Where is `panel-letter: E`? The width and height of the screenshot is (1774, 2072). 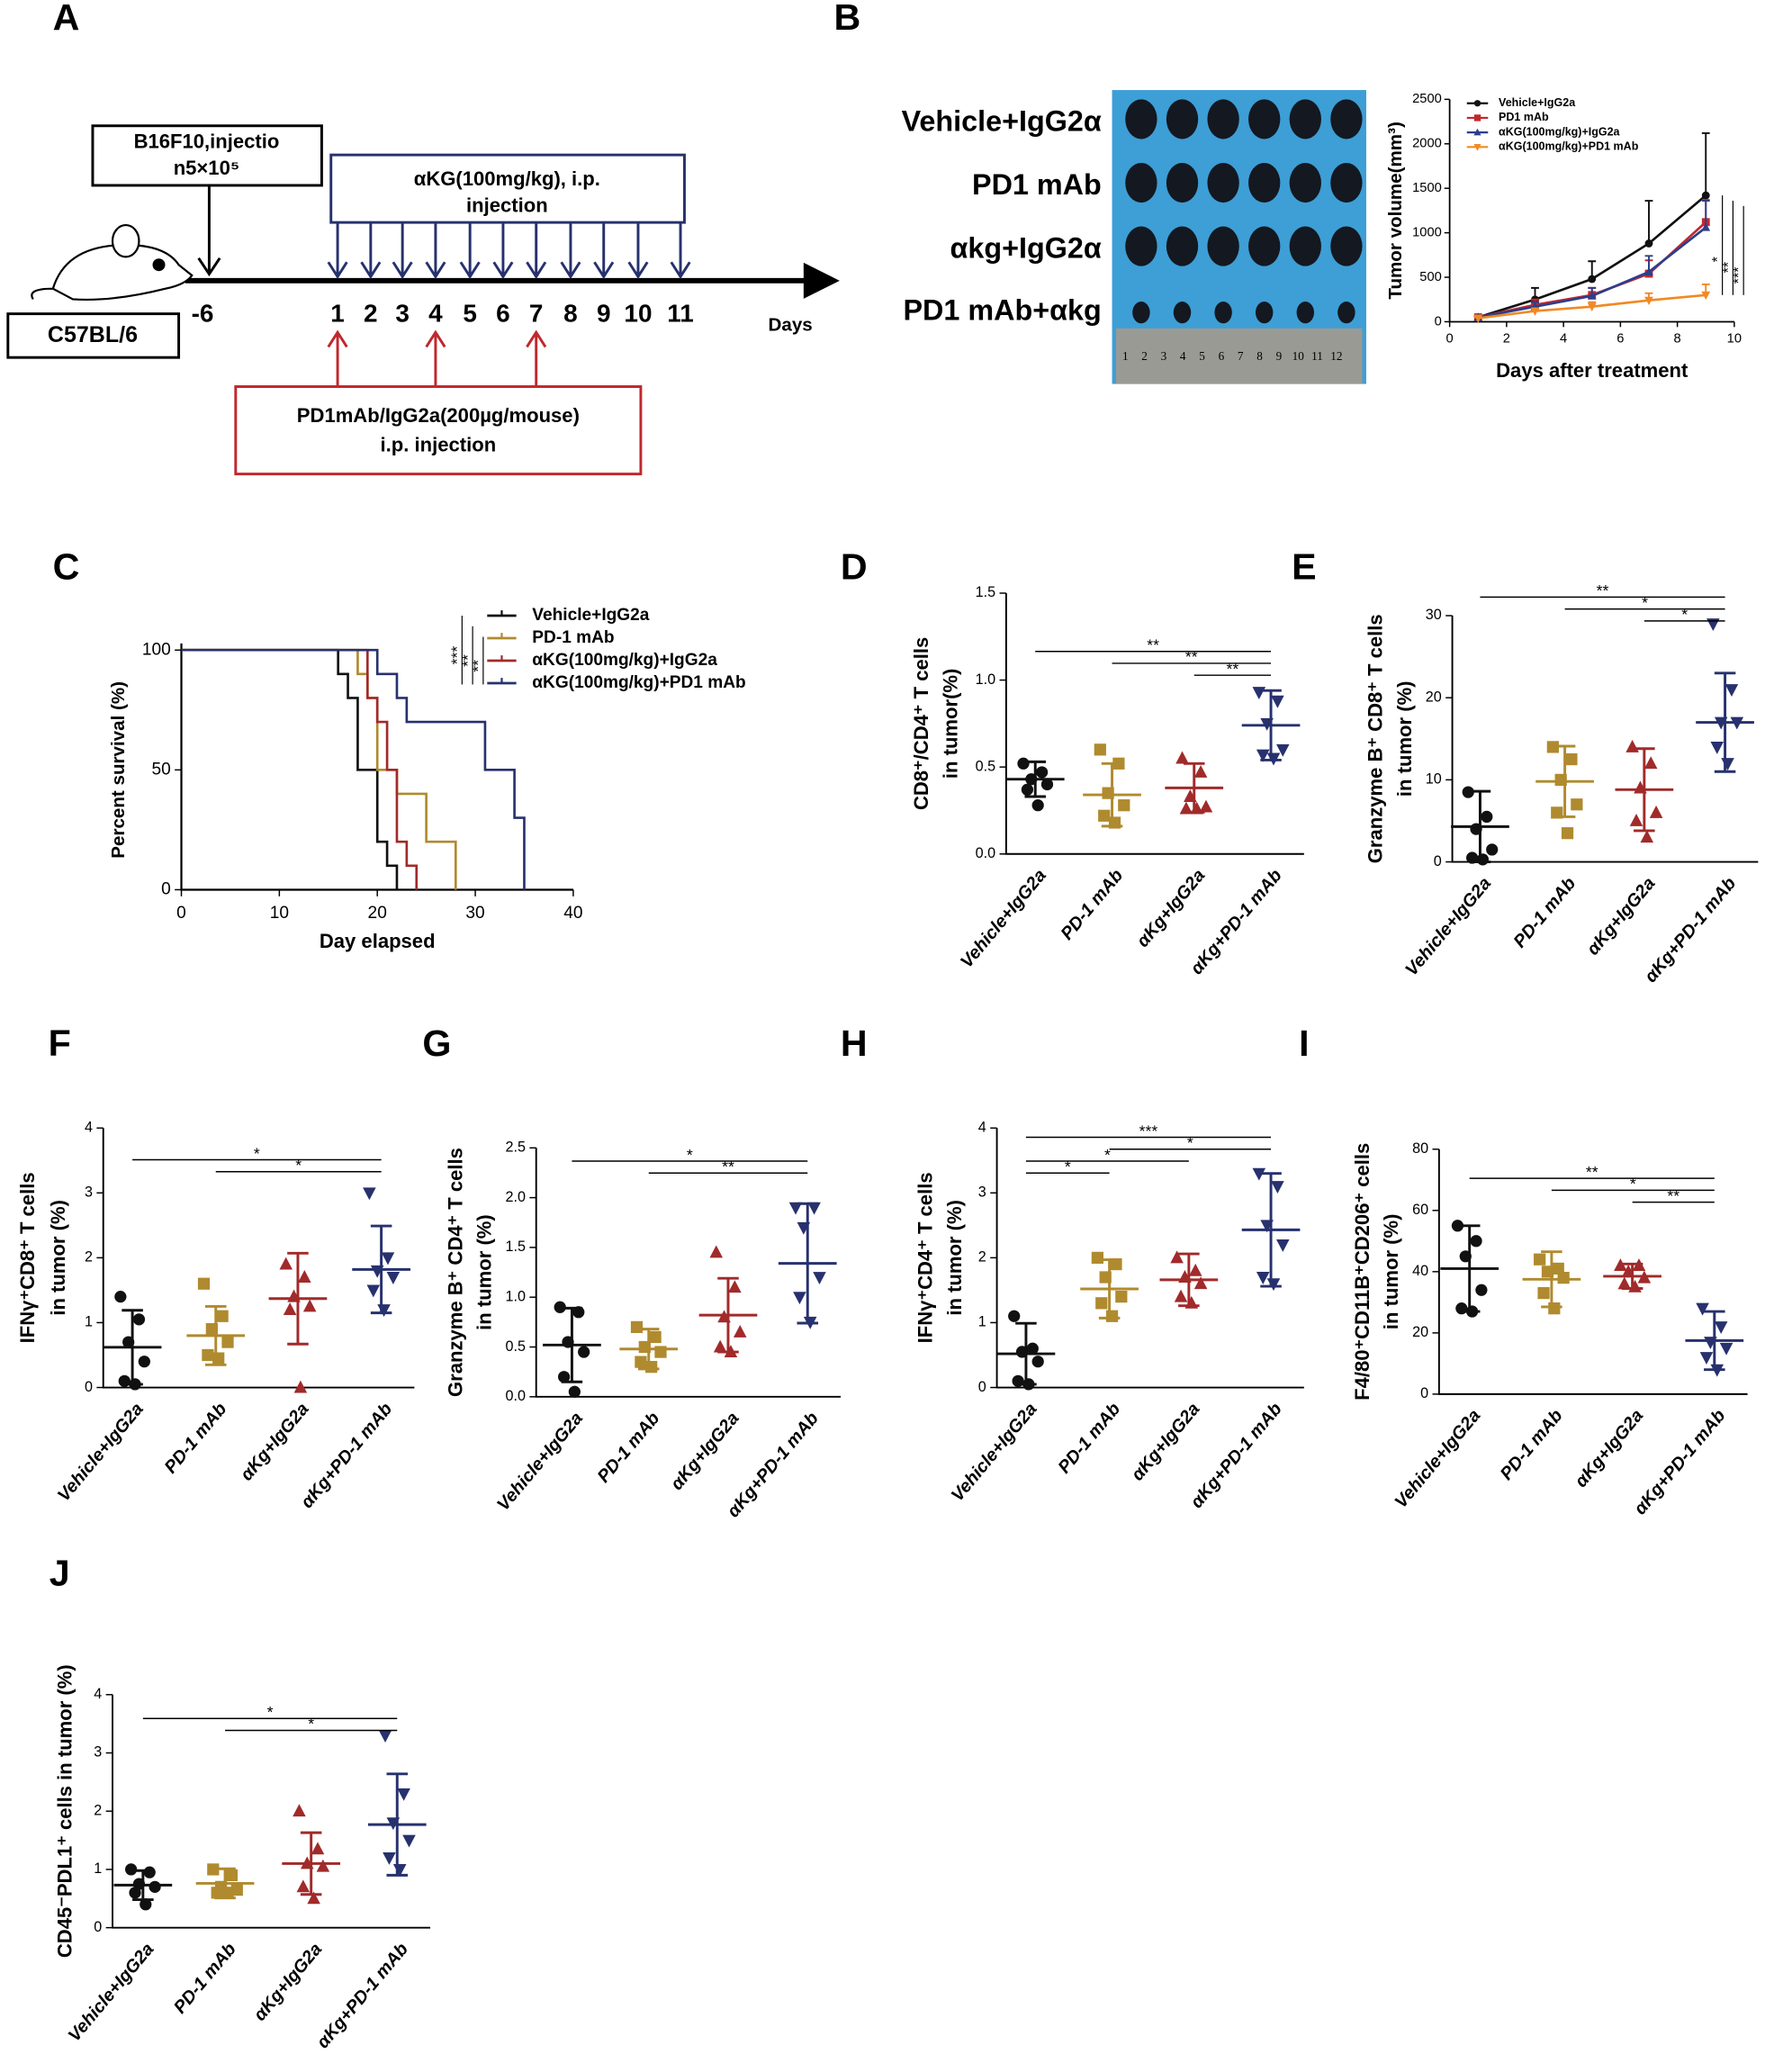
panel-letter: E is located at coordinates (1304, 566).